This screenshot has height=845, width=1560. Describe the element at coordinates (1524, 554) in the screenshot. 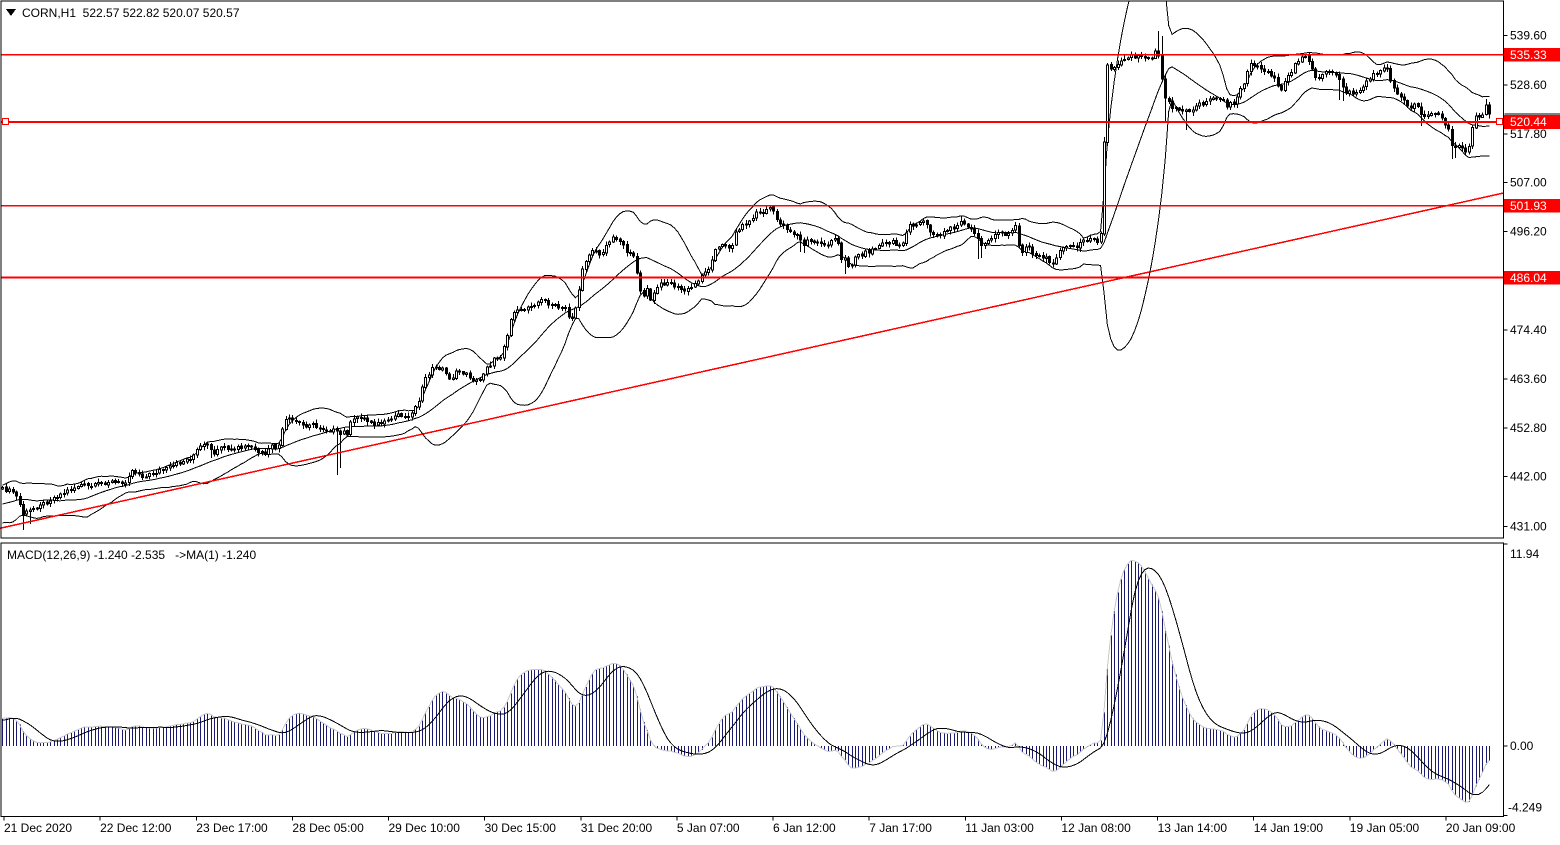

I see `svg-text: 11.94` at that location.